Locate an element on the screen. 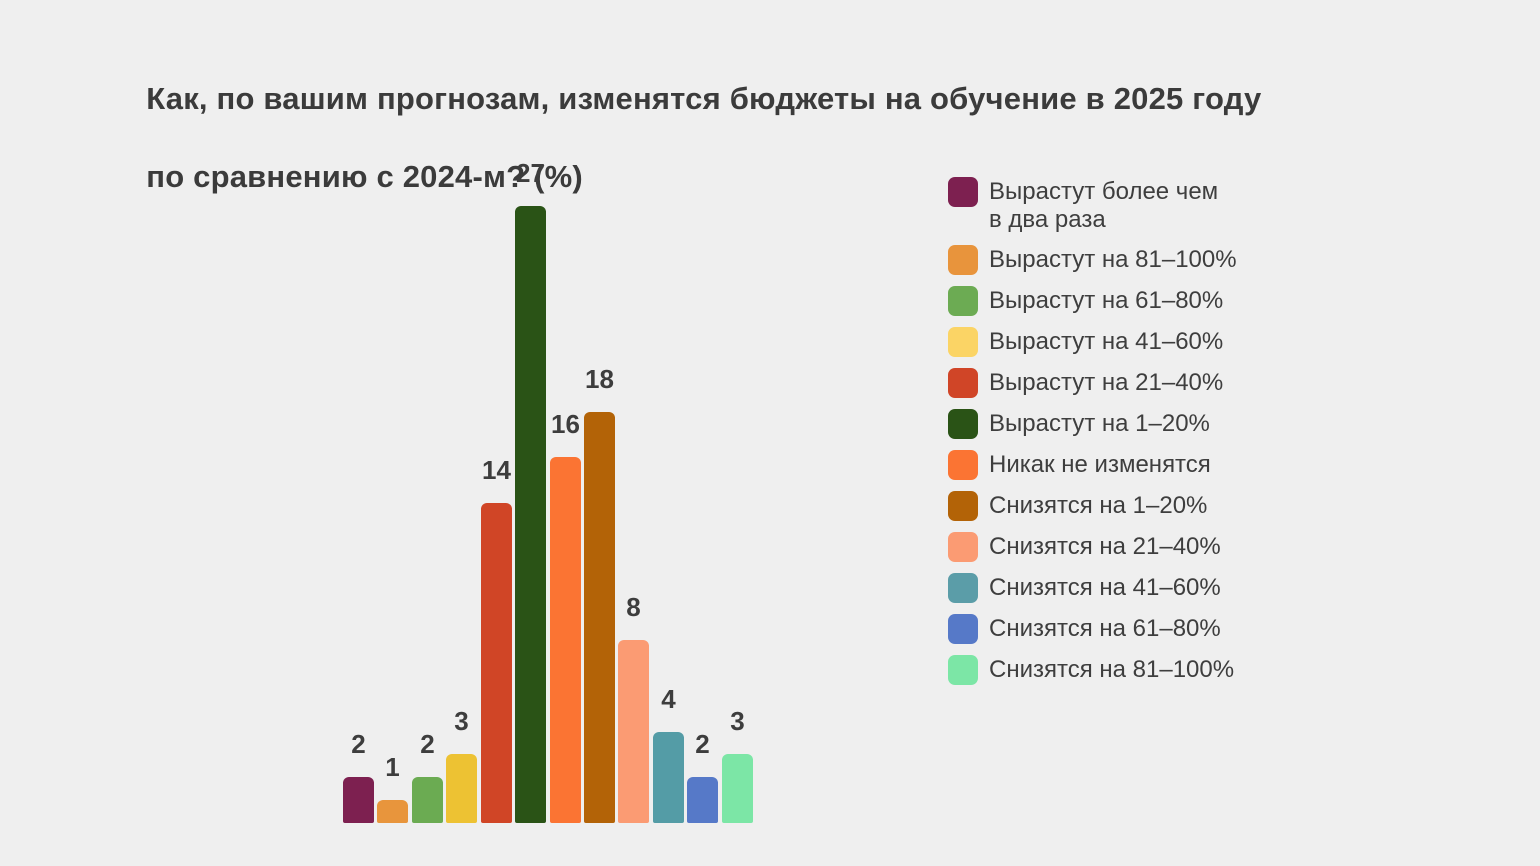 This screenshot has height=866, width=1540. legend-label: Вырастут на 81–100% is located at coordinates (1113, 259).